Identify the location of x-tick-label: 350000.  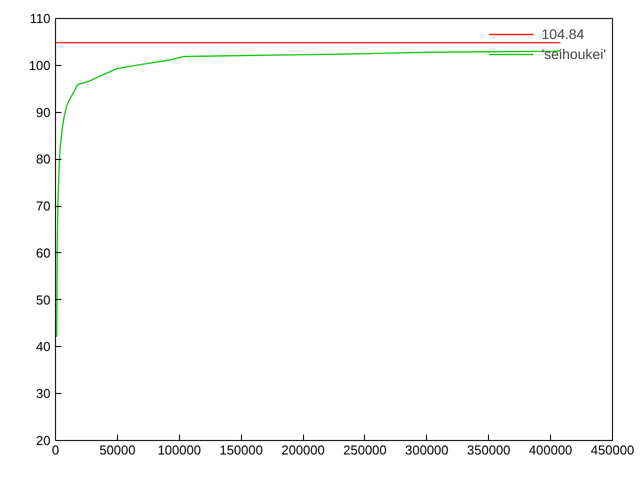
(488, 450).